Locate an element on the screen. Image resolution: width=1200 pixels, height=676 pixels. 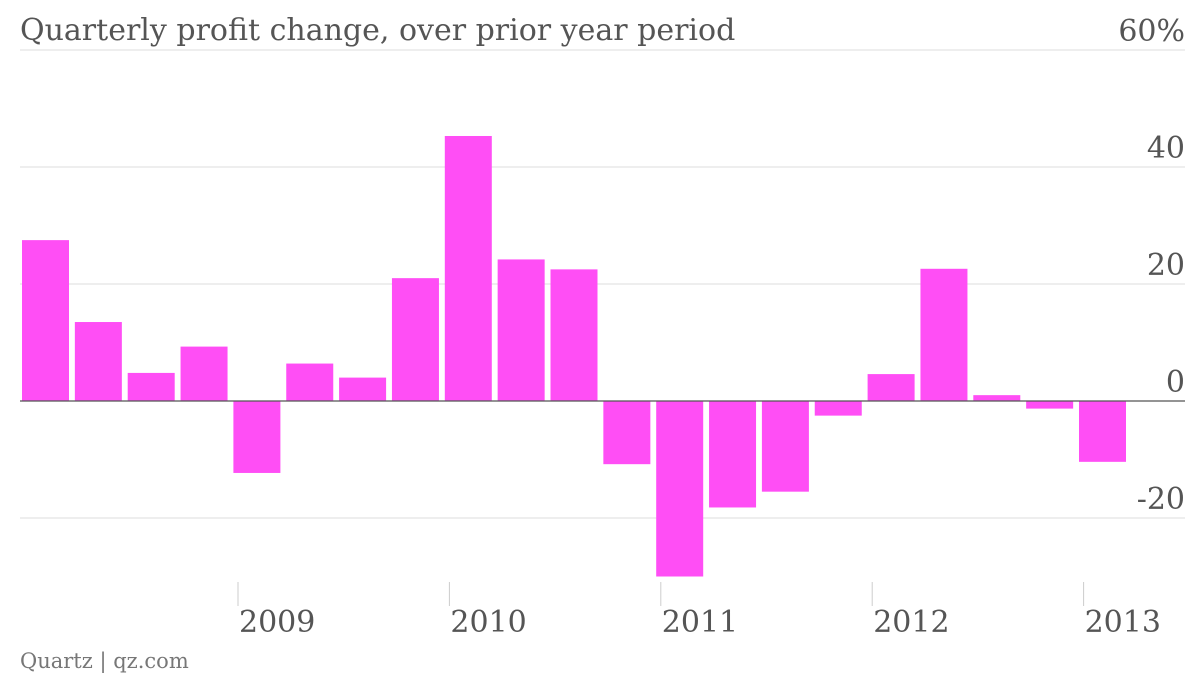
y-tick-label: 40 is located at coordinates (1166, 148).